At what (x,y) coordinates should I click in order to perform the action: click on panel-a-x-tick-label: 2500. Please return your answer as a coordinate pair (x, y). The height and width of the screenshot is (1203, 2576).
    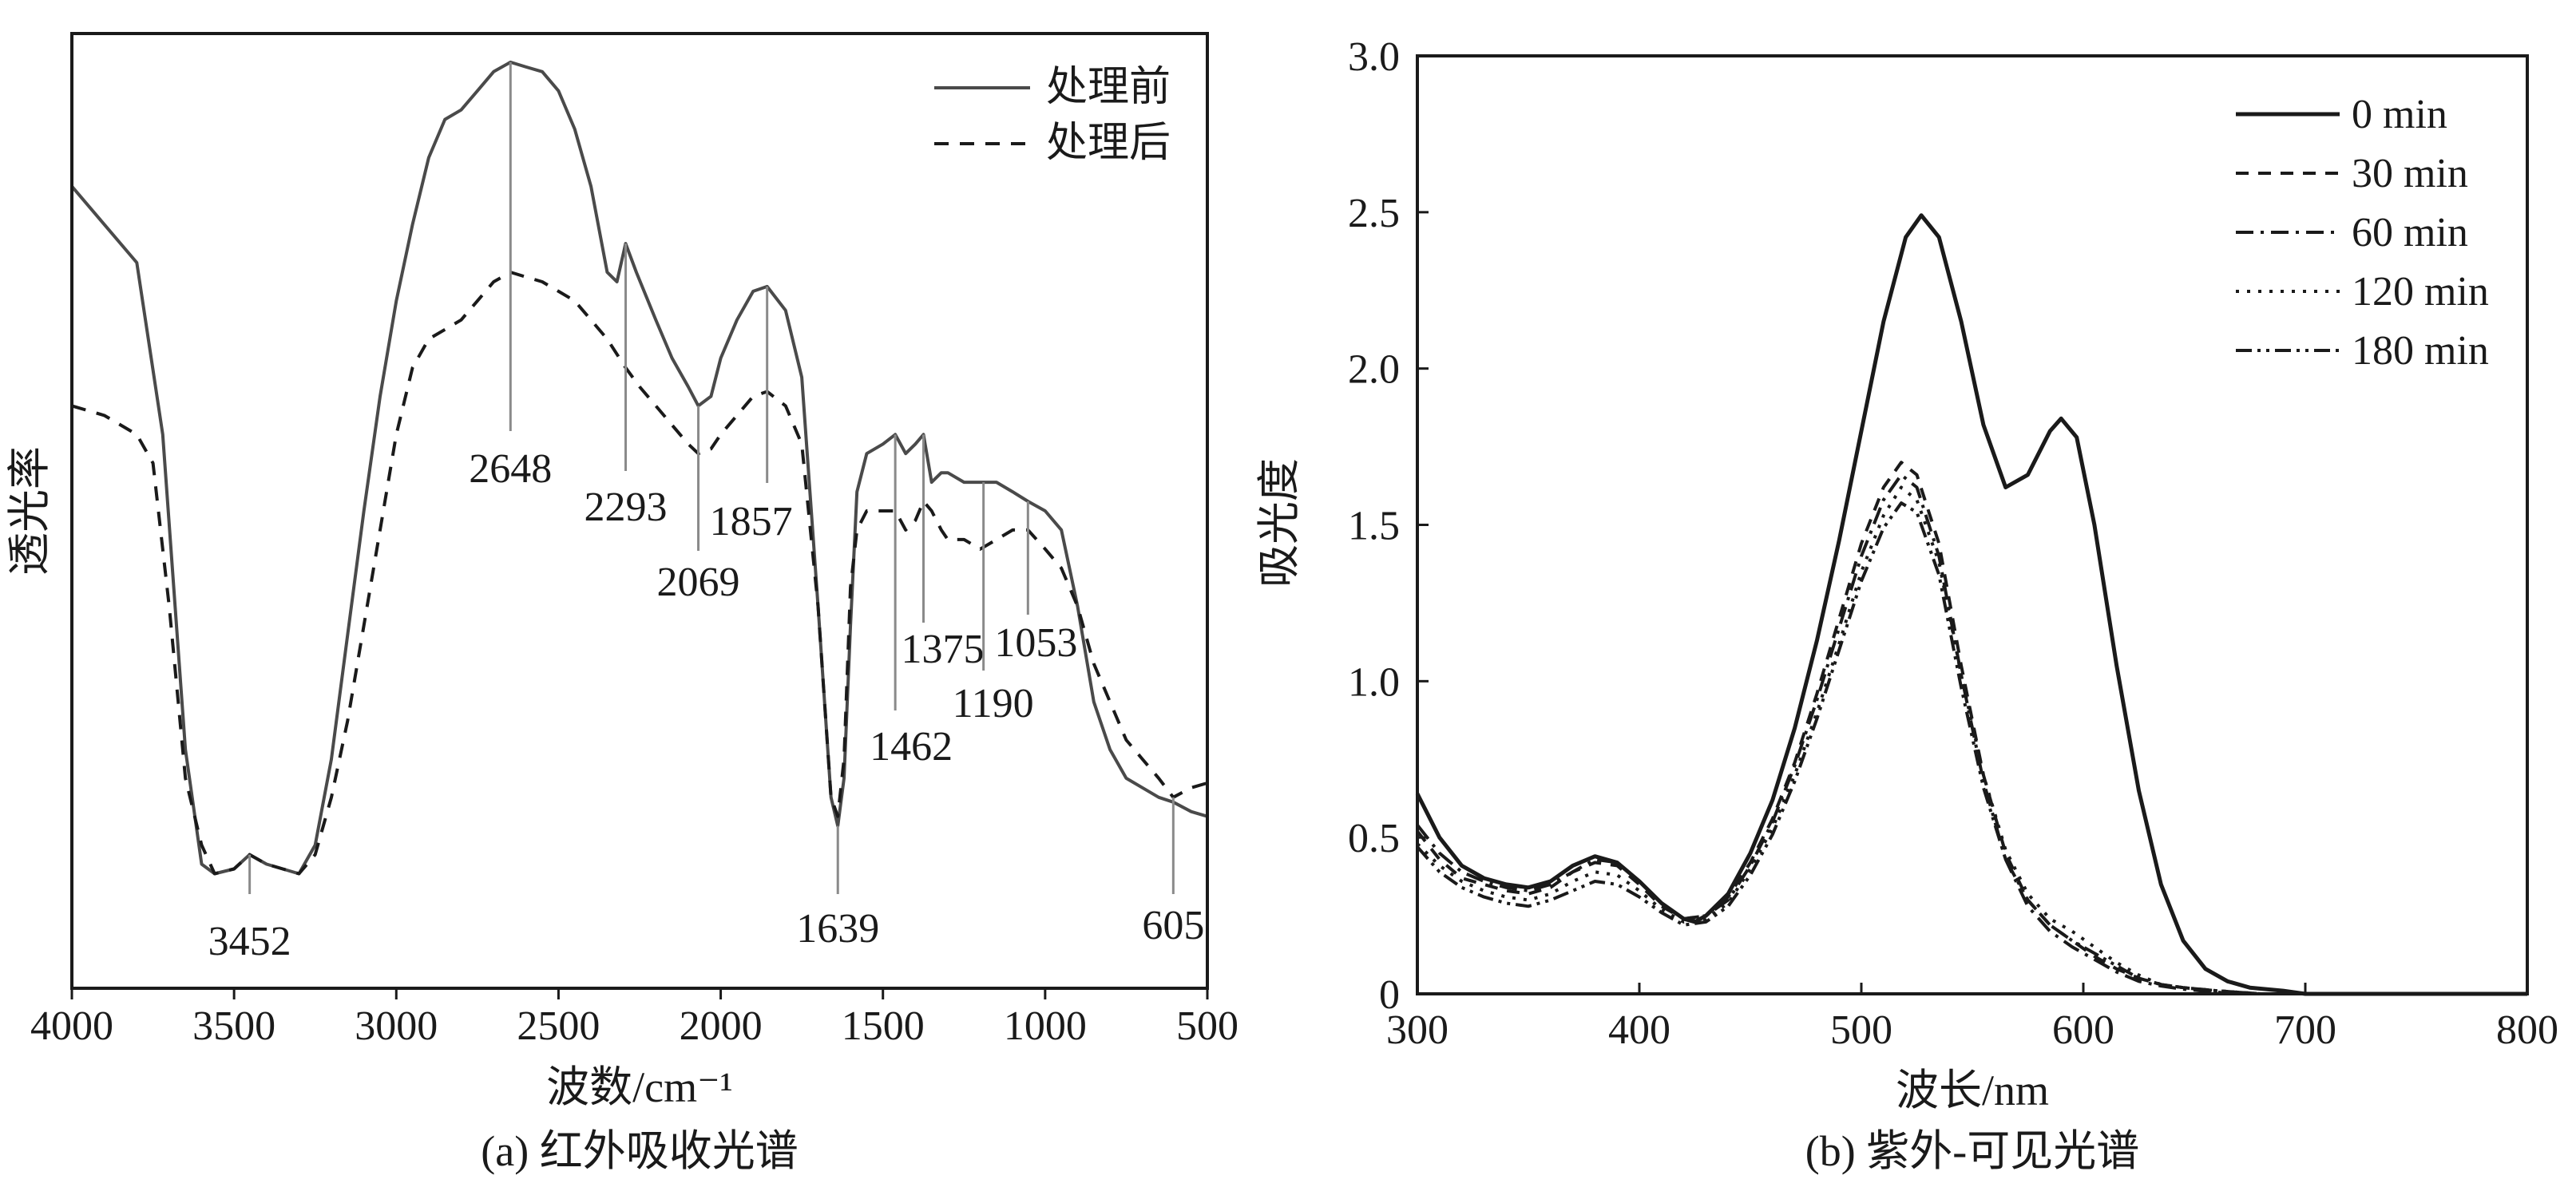
    Looking at the image, I should click on (558, 1026).